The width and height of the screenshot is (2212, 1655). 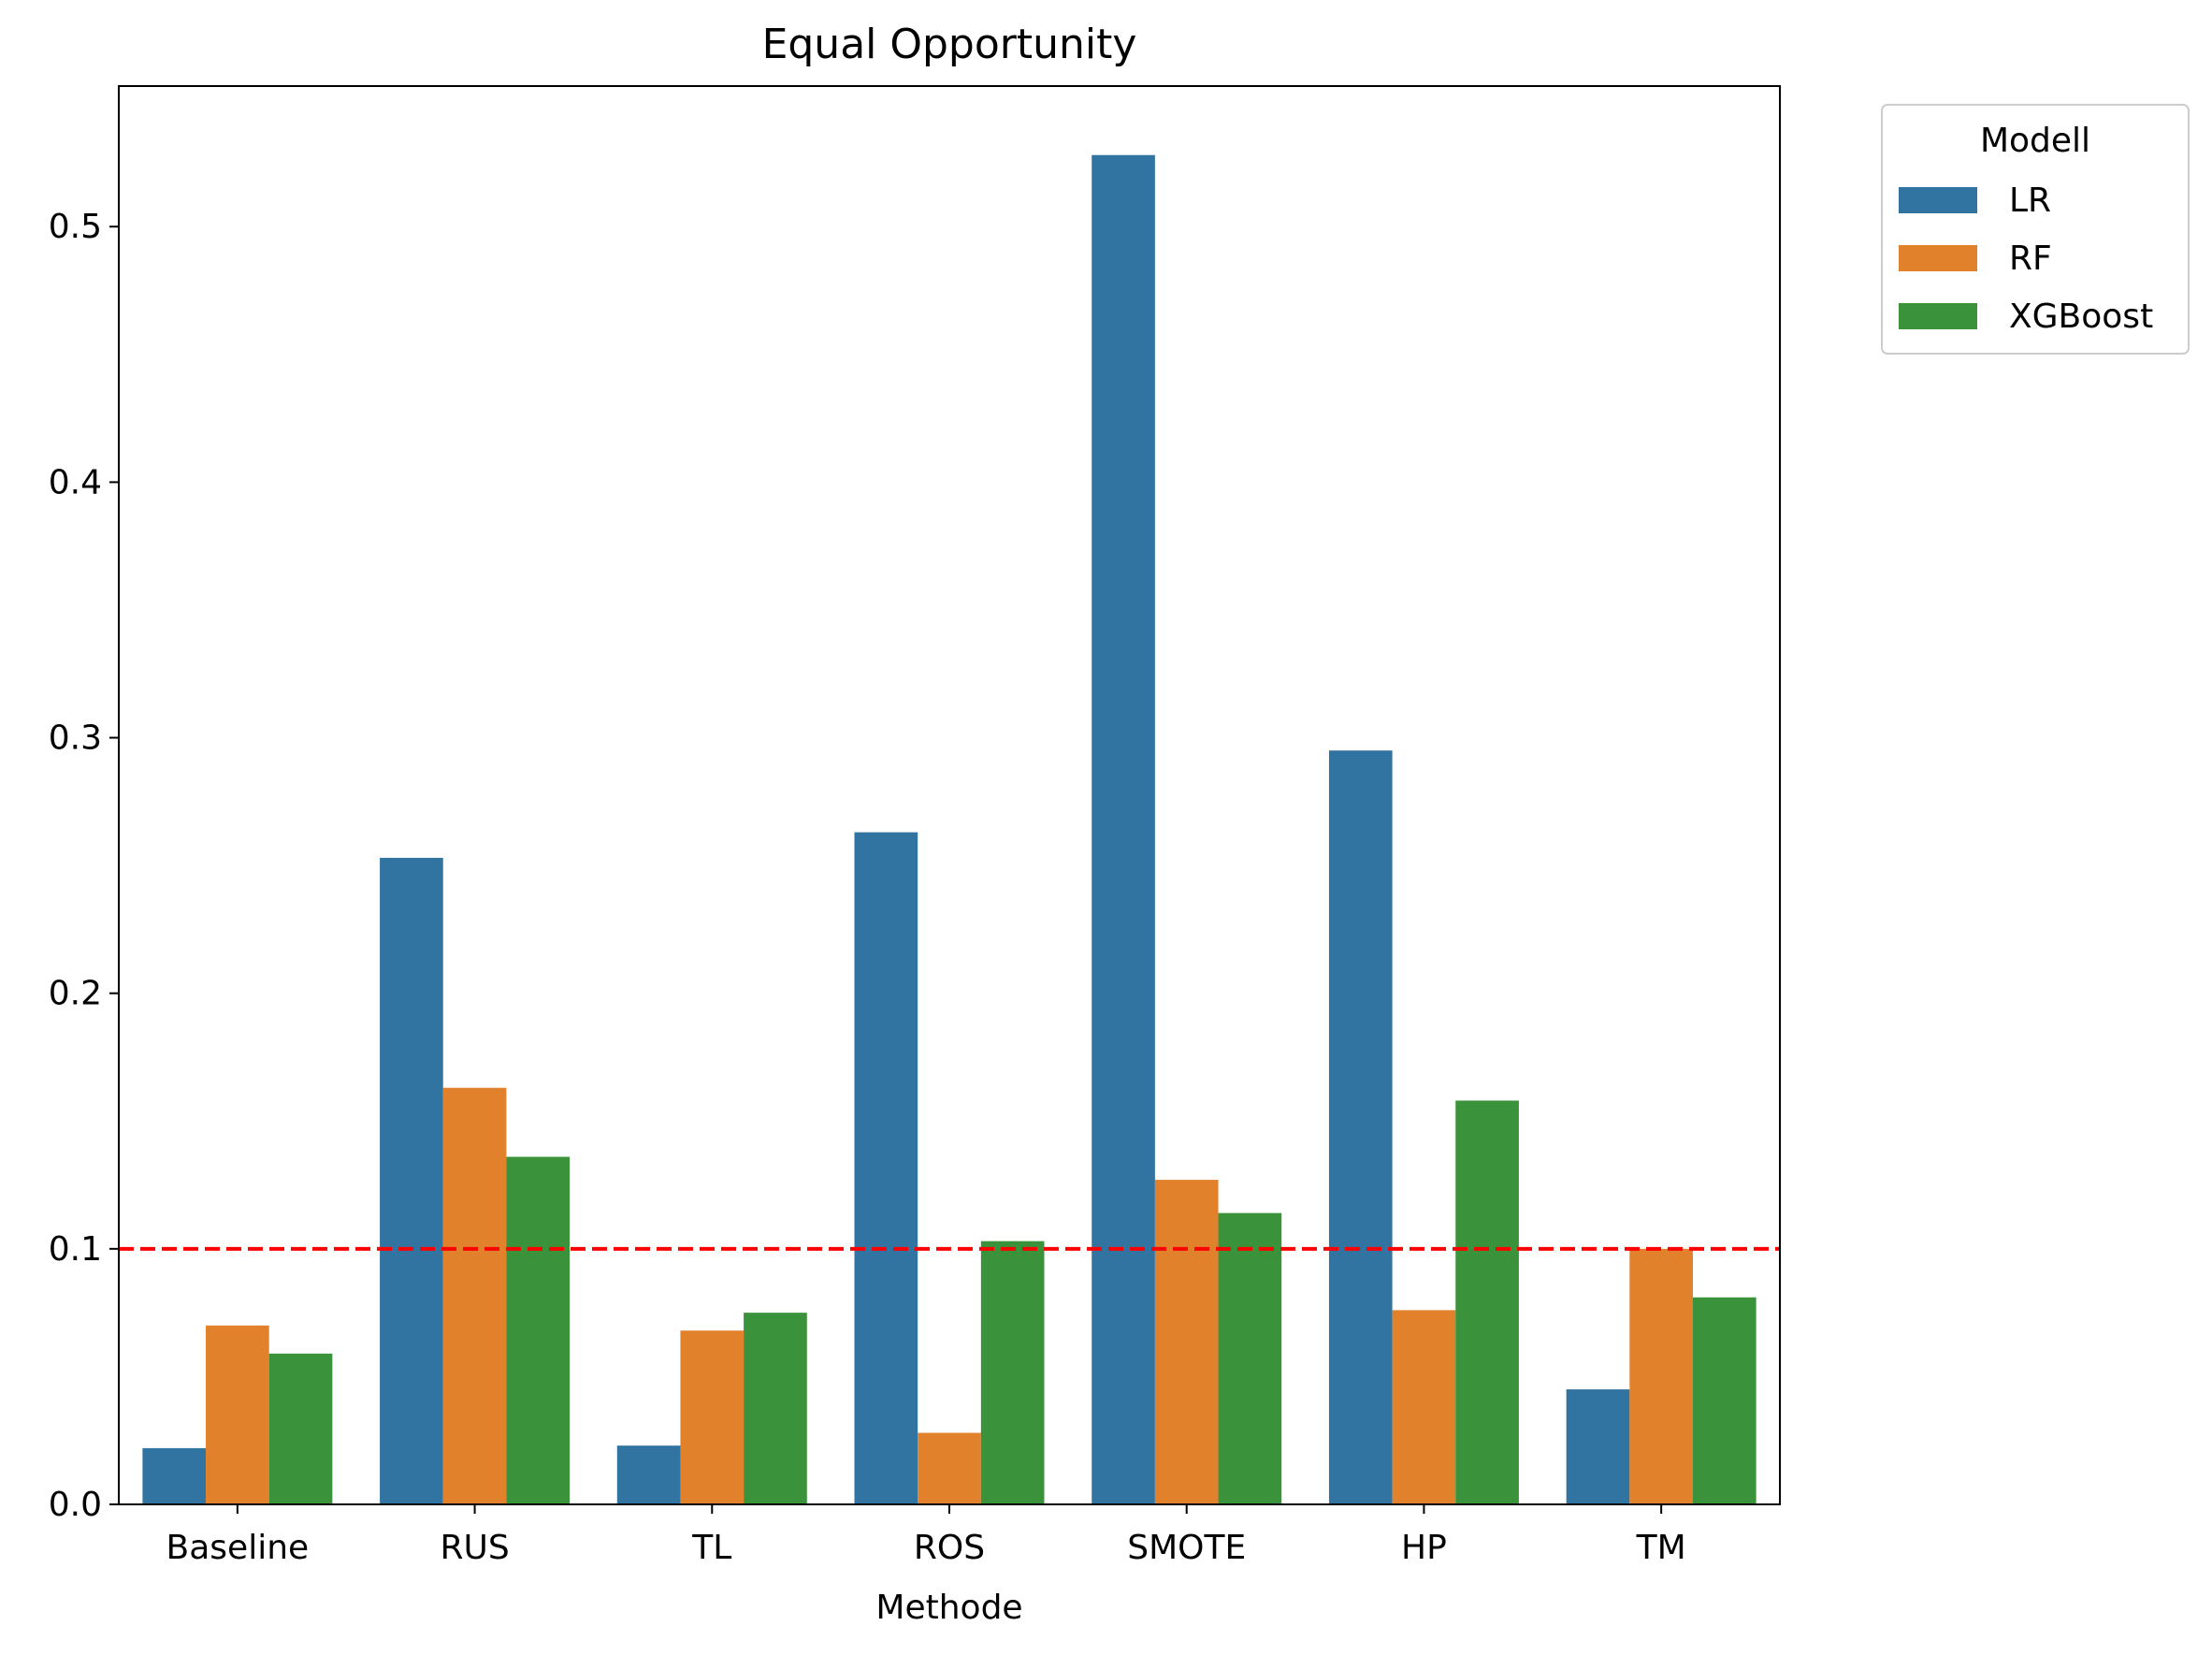 What do you see at coordinates (1123, 829) in the screenshot?
I see `bar-smote-lr` at bounding box center [1123, 829].